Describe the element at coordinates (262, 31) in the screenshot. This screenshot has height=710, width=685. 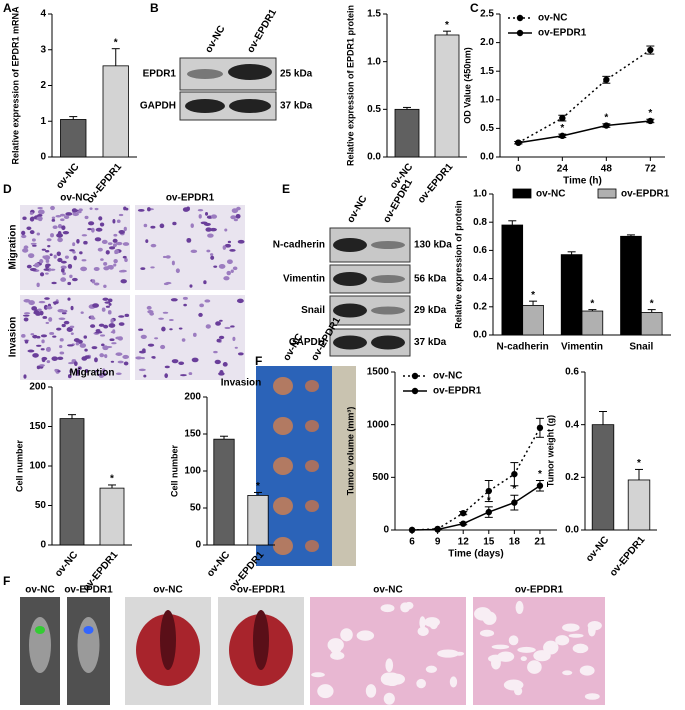
I see `lane-label: ov-EPDR1` at that location.